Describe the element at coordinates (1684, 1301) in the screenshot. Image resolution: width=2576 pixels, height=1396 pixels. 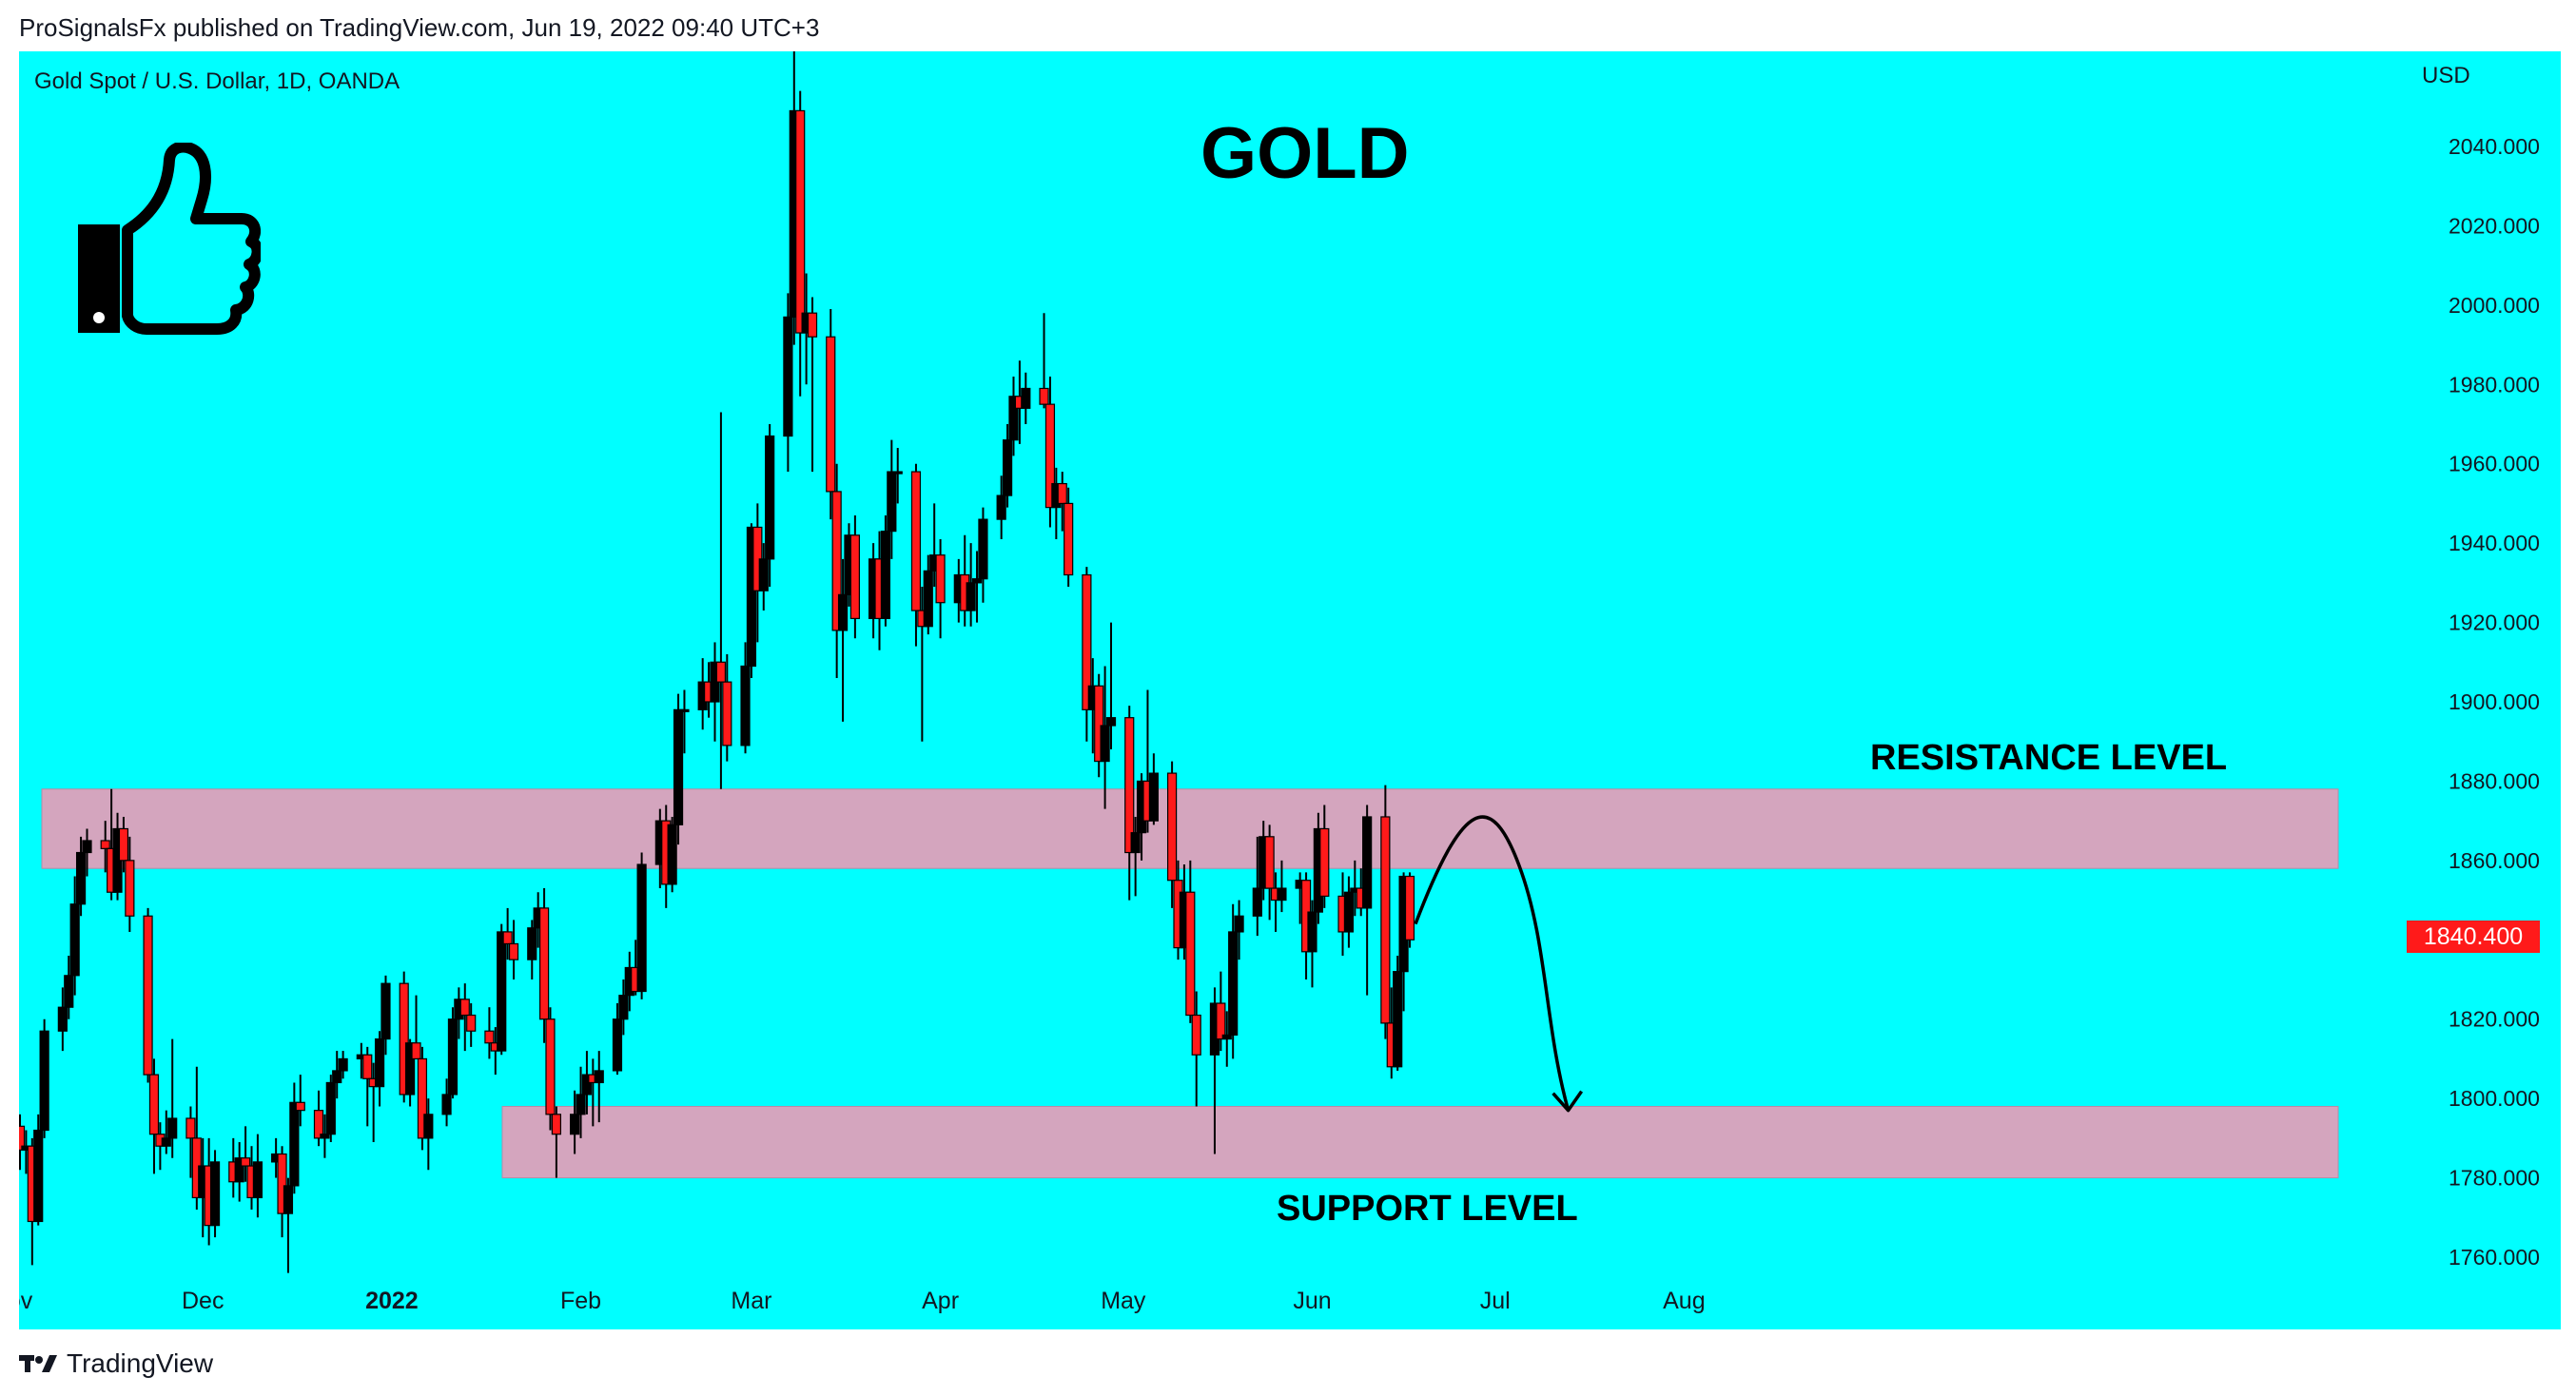
I see `x-tick-label: Aug` at that location.